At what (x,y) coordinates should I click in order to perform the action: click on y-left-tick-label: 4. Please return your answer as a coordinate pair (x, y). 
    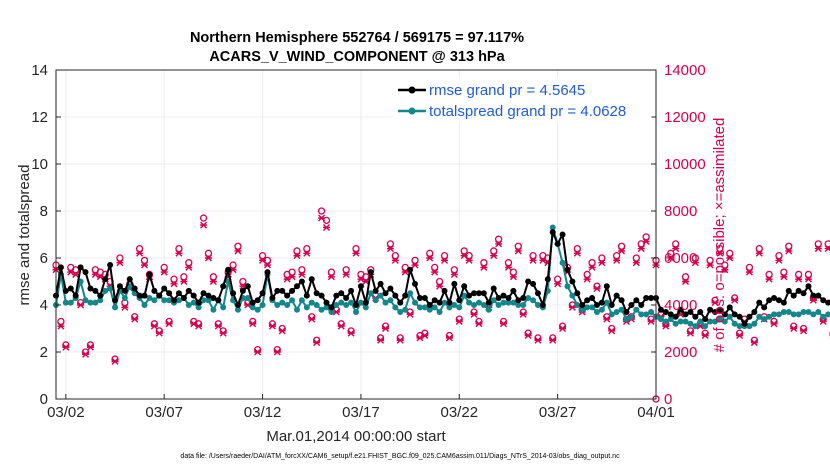
    Looking at the image, I should click on (44, 305).